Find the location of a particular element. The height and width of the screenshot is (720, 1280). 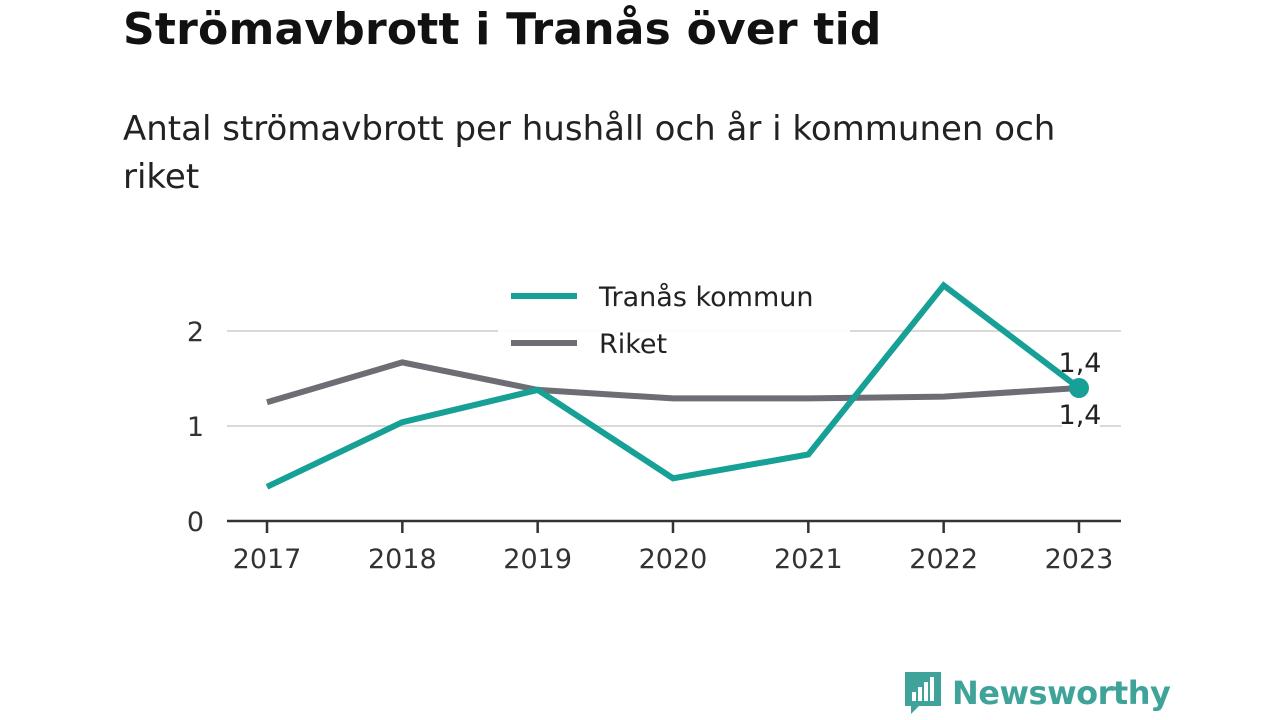

x-axis-ticks: 2017 2018 2019 2020 2021 2022 2023 is located at coordinates (673, 548).